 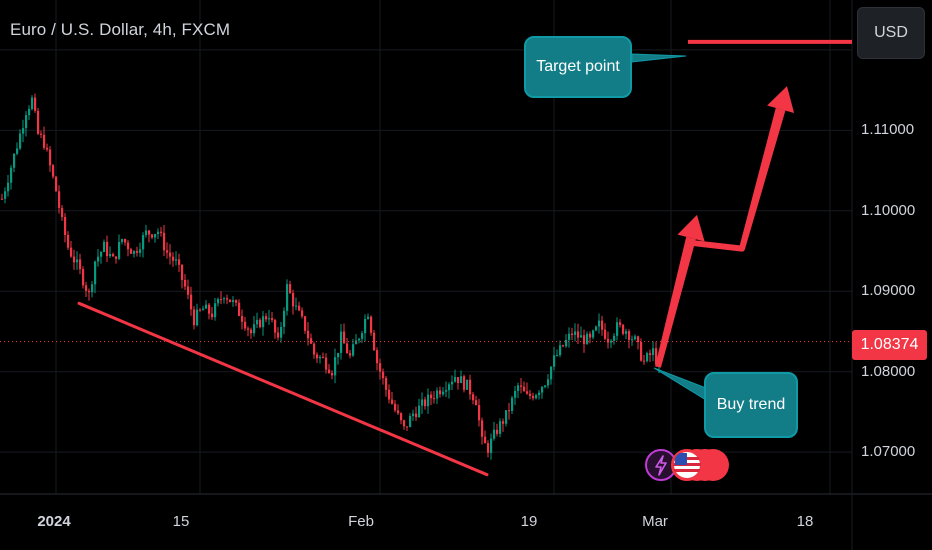 I want to click on economic-events, so click(x=695, y=469).